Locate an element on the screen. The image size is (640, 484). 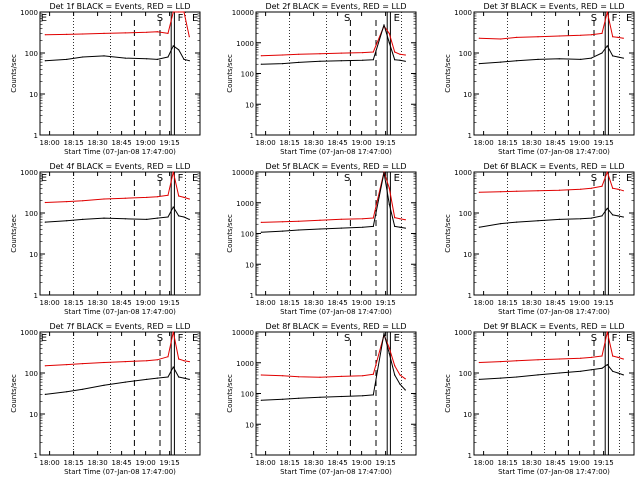
x-tick-label: 19:15 is located at coordinates (170, 303).